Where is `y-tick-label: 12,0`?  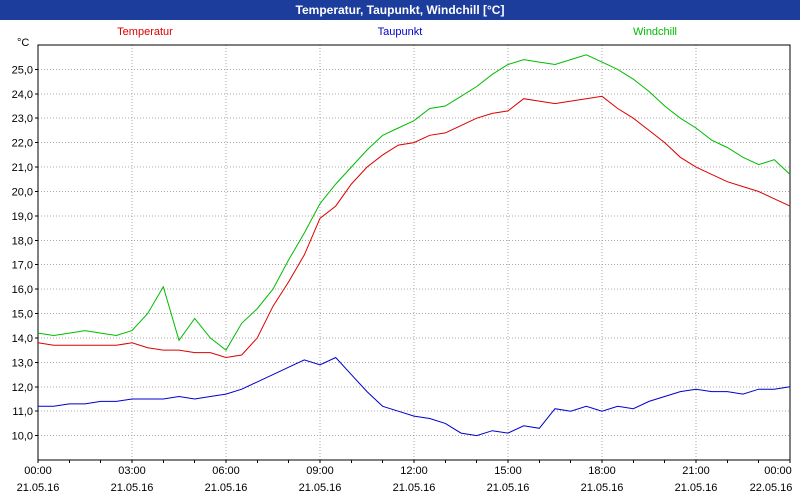
y-tick-label: 12,0 is located at coordinates (22, 388).